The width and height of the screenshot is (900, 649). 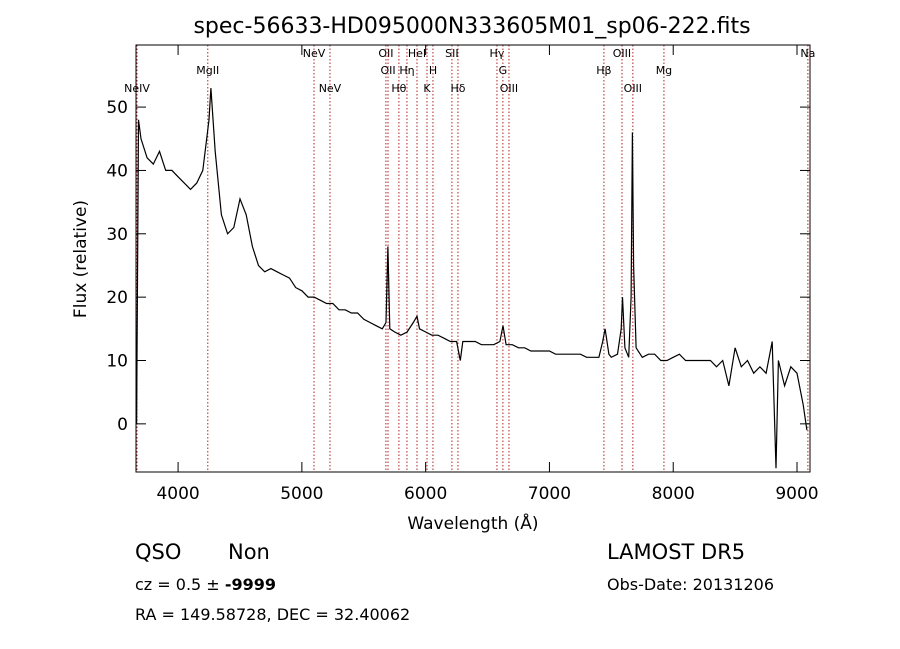 What do you see at coordinates (497, 53) in the screenshot?
I see `spectral-line-label: Hγ` at bounding box center [497, 53].